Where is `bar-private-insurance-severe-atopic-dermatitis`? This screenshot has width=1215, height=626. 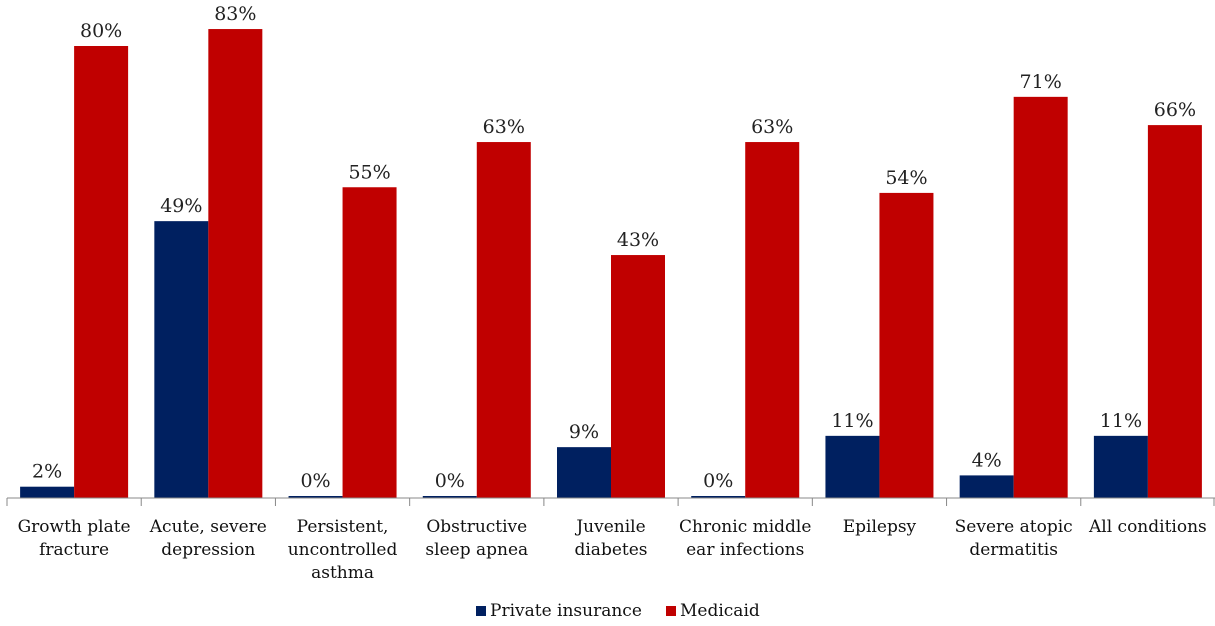
bar-private-insurance-severe-atopic-dermatitis is located at coordinates (986, 486).